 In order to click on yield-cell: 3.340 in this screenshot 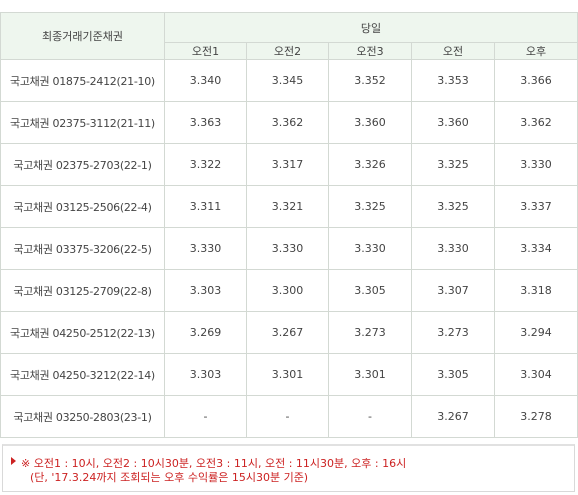, I will do `click(205, 80)`.